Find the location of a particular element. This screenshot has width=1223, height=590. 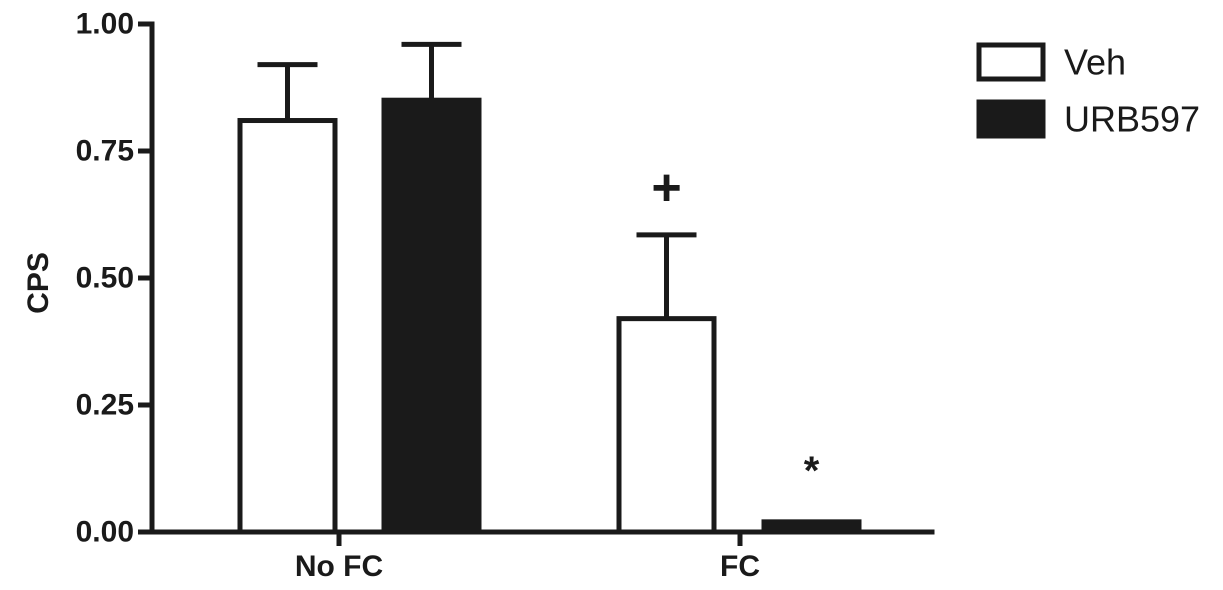

legend-swatch-veh is located at coordinates (1011, 62).